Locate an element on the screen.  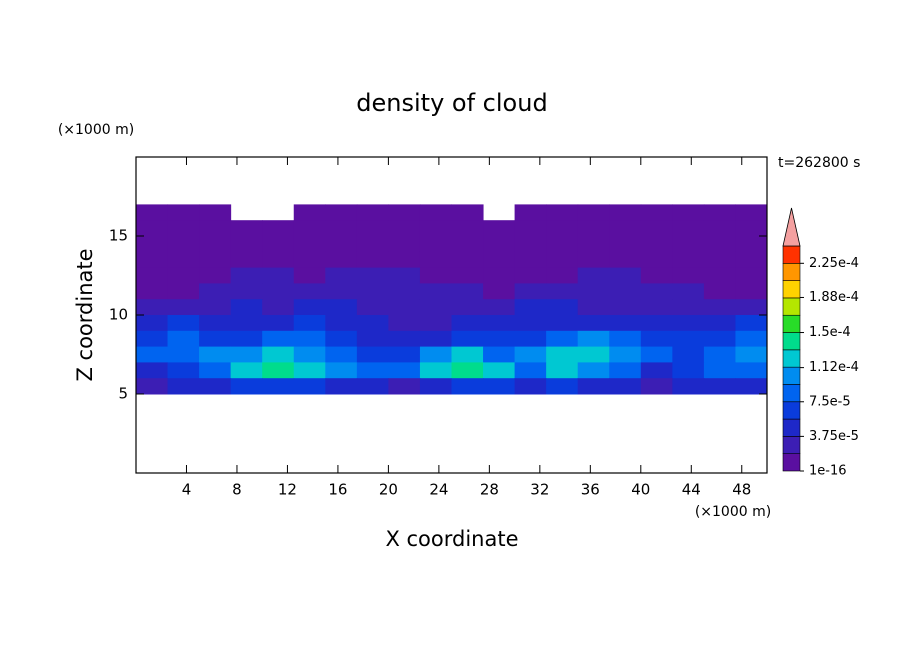
x-tick-label: 20 is located at coordinates (388, 490).